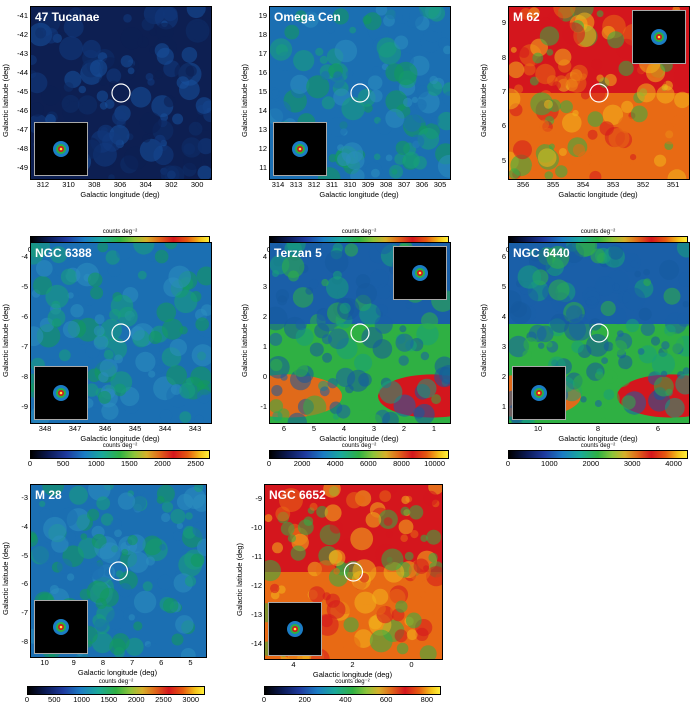 The width and height of the screenshot is (698, 706). I want to click on y-tick-label: -7, so click(24, 346).